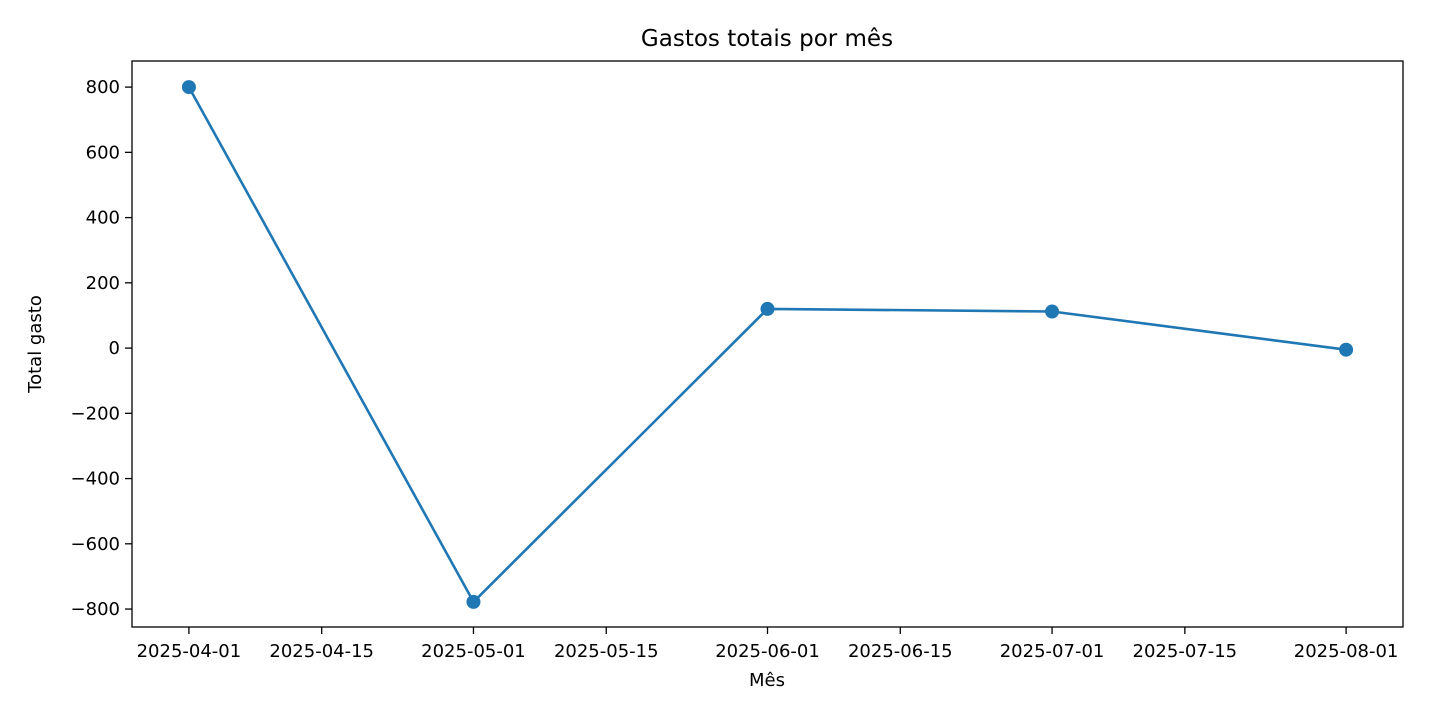  Describe the element at coordinates (103, 152) in the screenshot. I see `y-tick-label: 600` at that location.